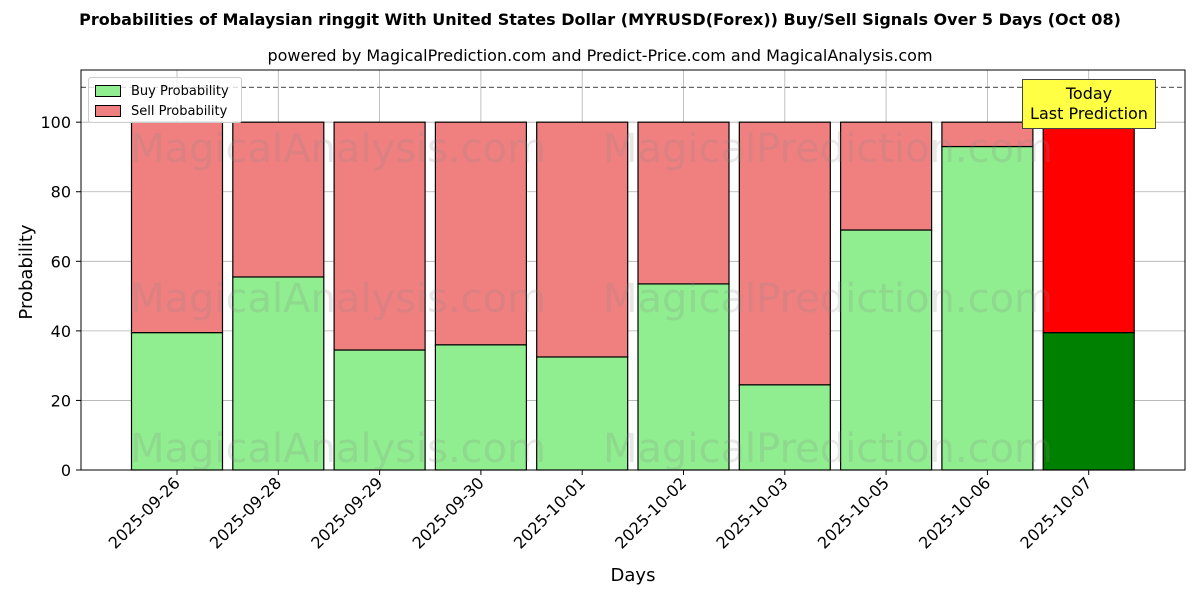 The image size is (1200, 600). I want to click on legend-swatch-buy, so click(108, 91).